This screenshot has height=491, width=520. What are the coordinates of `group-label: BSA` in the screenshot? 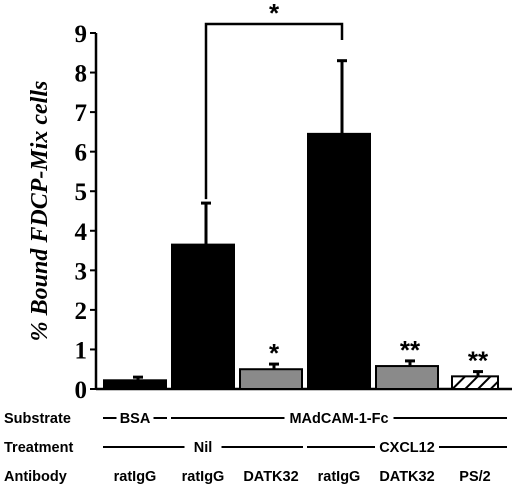 It's located at (135, 419).